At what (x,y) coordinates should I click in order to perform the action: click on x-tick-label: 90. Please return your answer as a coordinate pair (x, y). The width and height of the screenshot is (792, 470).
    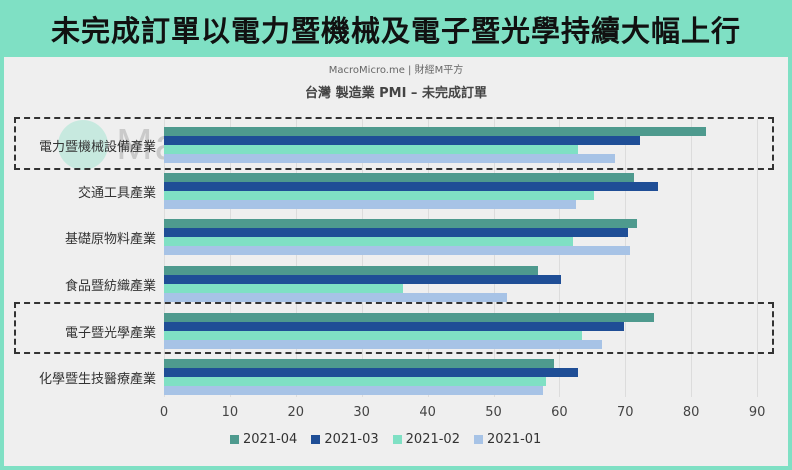
    Looking at the image, I should click on (757, 412).